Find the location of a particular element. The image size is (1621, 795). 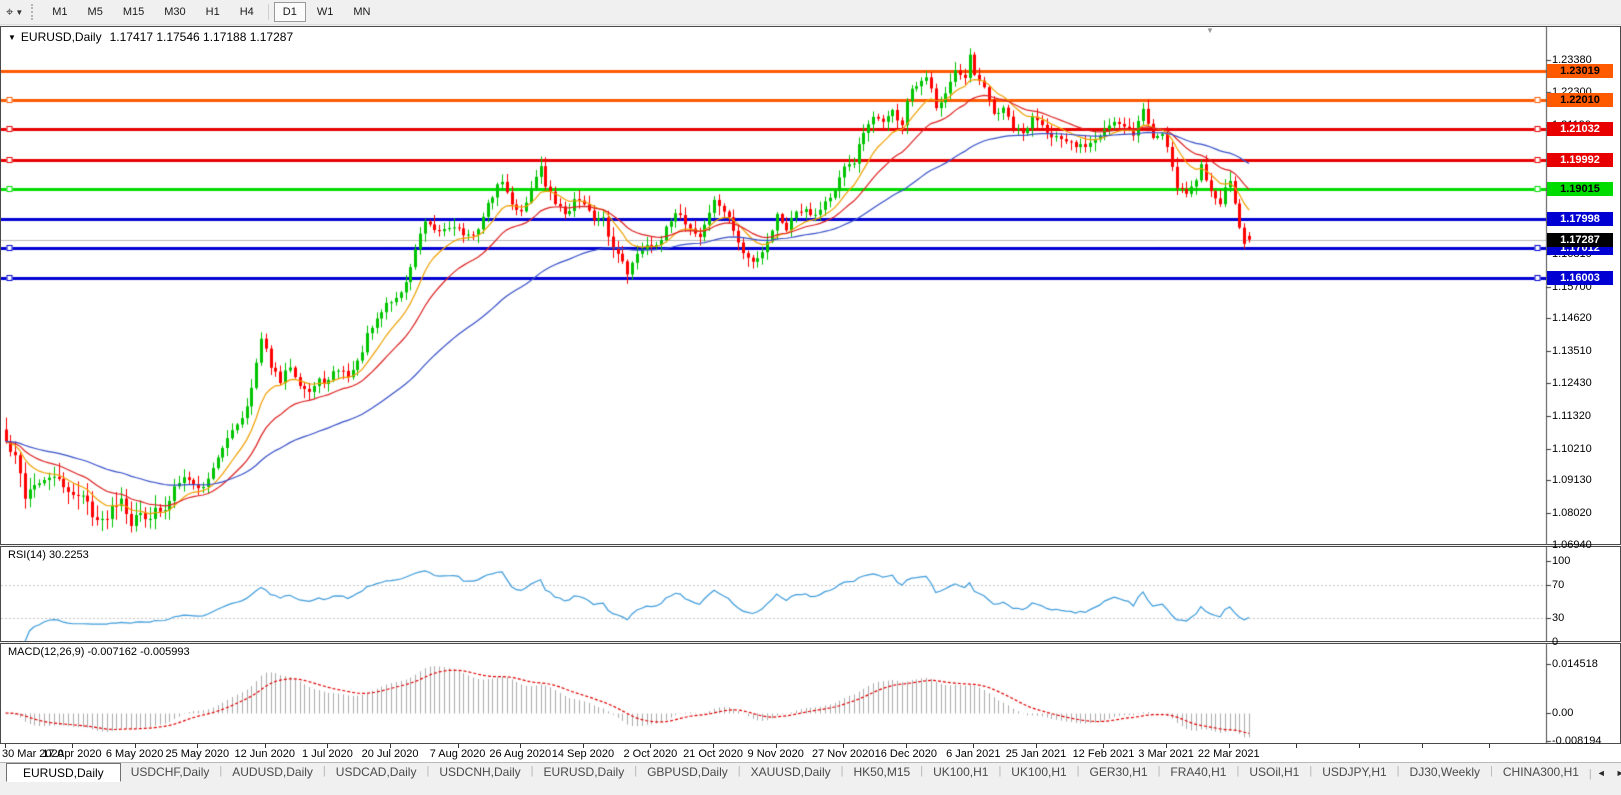

date-axis-label: 25 Jan 2021 is located at coordinates (1036, 754).